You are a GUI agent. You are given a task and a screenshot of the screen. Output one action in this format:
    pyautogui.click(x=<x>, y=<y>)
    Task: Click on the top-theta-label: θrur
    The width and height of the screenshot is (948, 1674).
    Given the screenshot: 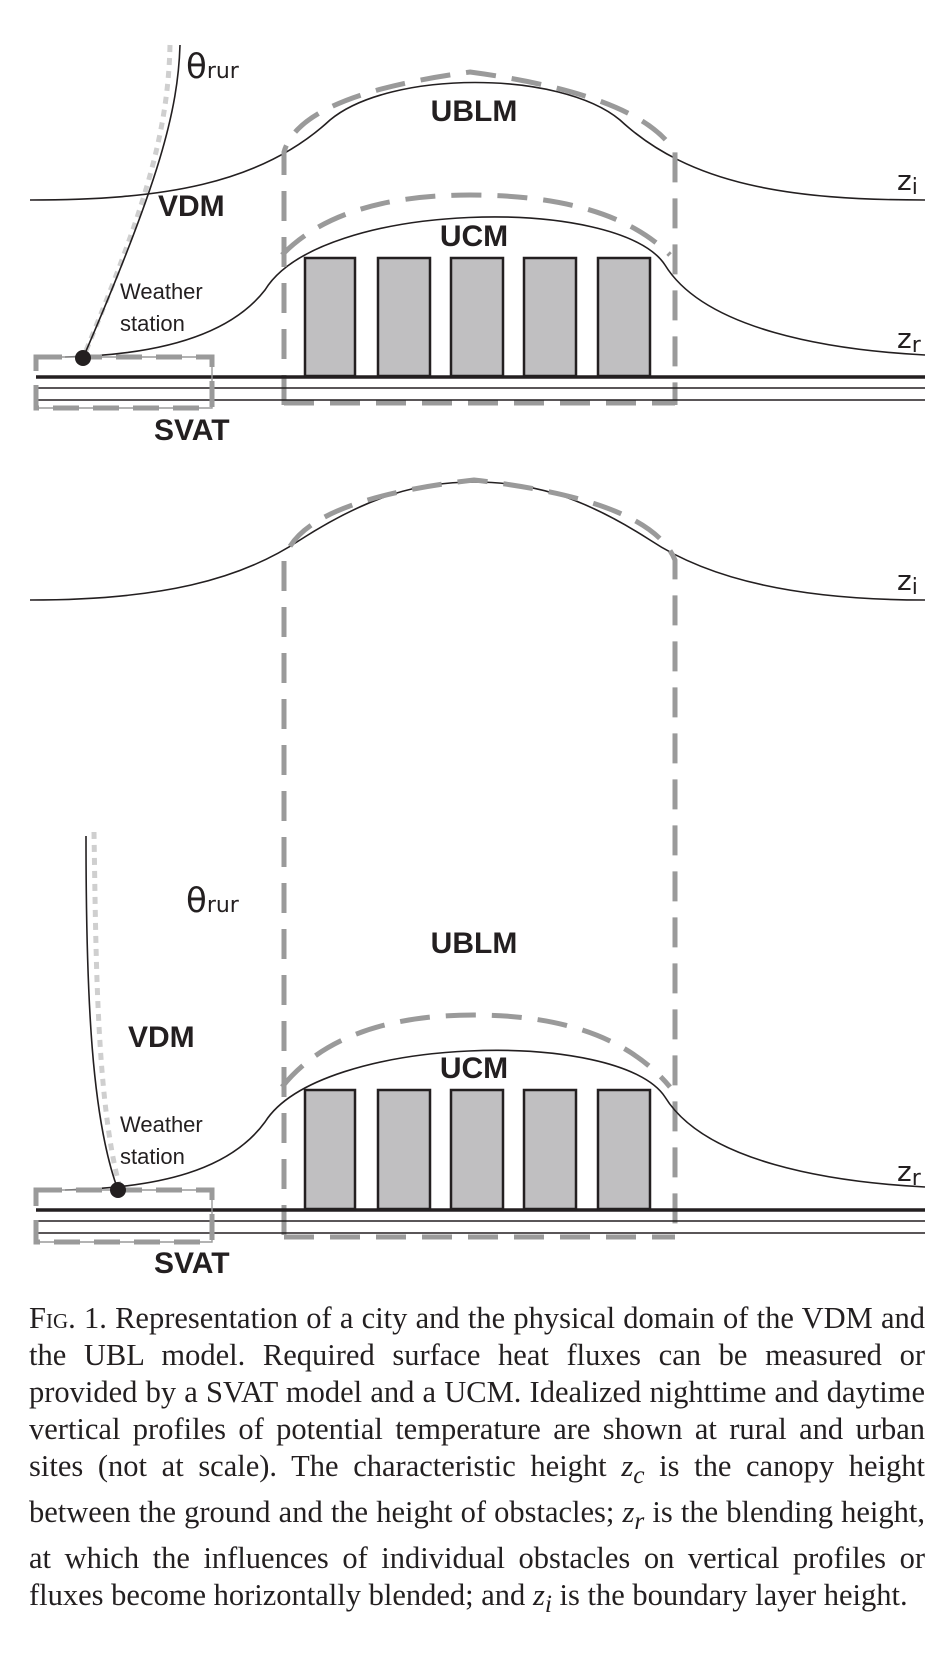 What is the action you would take?
    pyautogui.click(x=213, y=67)
    